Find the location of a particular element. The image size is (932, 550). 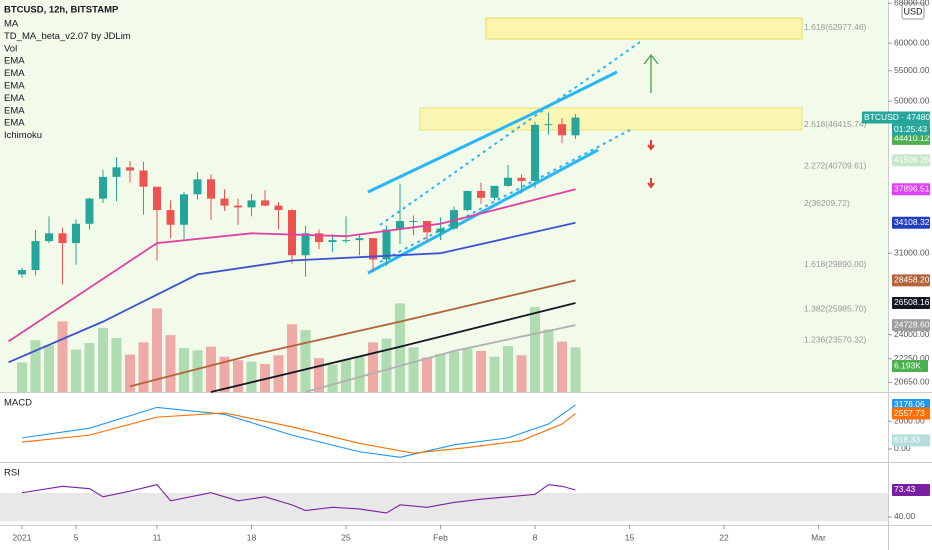

fib-label: 2.272(40709.61) is located at coordinates (835, 166).